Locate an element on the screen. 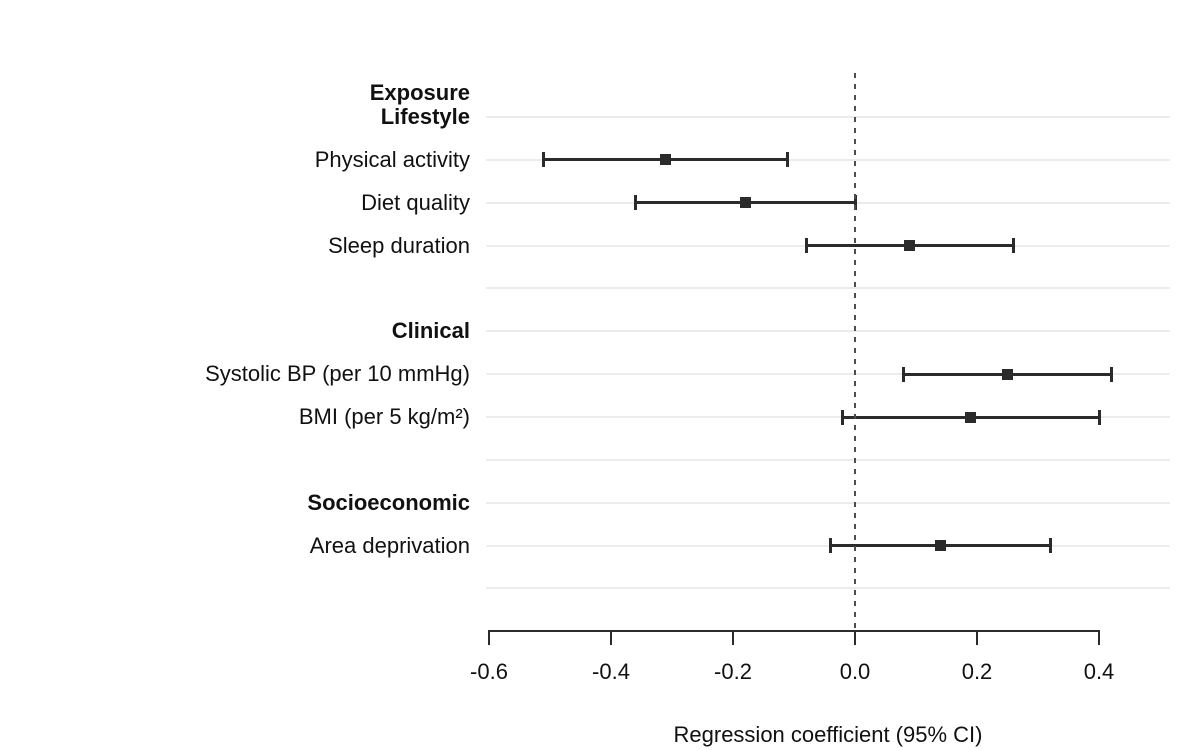  x-axis-tick-label: -0.4 is located at coordinates (611, 671).